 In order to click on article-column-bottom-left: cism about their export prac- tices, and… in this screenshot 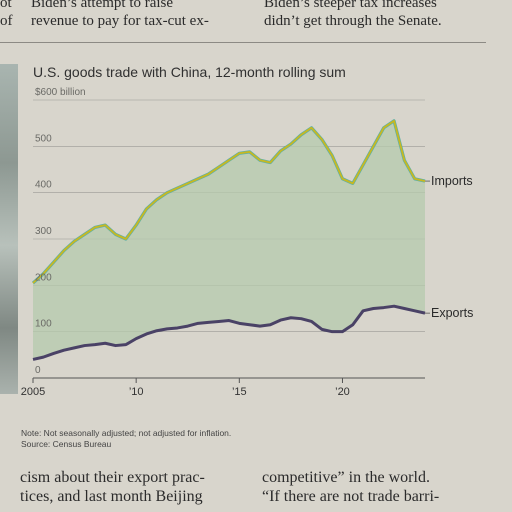, I will do `click(112, 487)`.